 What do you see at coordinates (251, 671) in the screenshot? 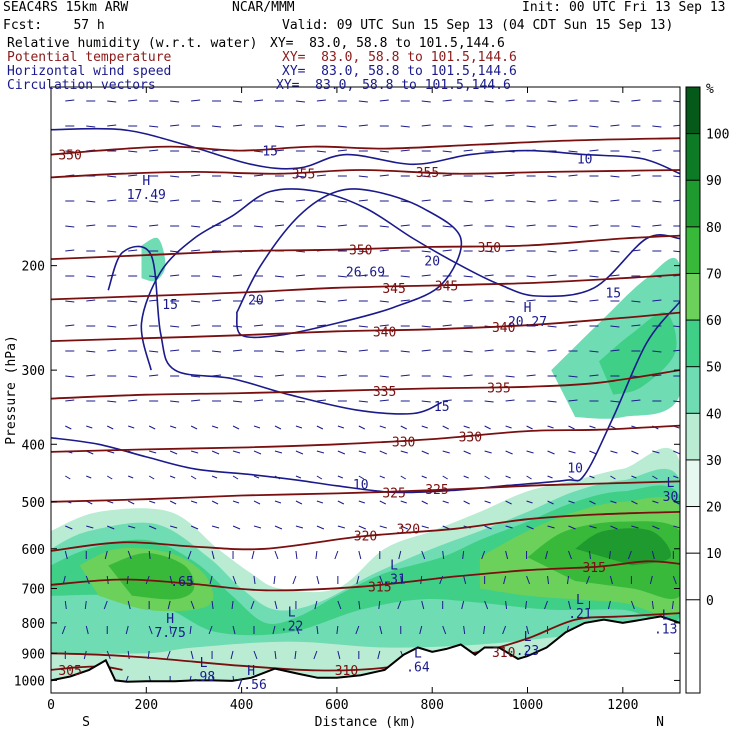
I see `extremum-letter: H` at bounding box center [251, 671].